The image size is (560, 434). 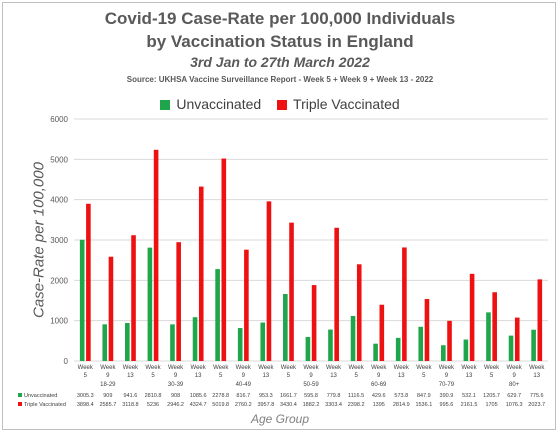 I want to click on data-label: 3957.8, so click(x=265, y=405).